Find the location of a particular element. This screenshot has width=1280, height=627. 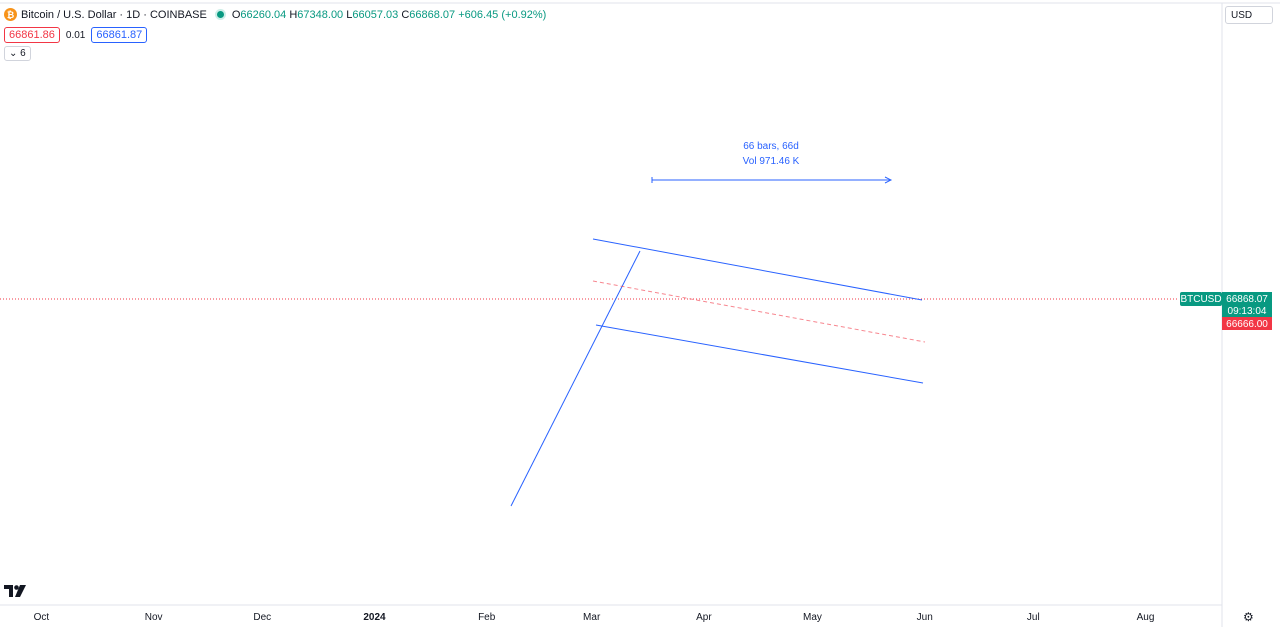

date-range-volume-text: Vol 971.46 K is located at coordinates (771, 161).